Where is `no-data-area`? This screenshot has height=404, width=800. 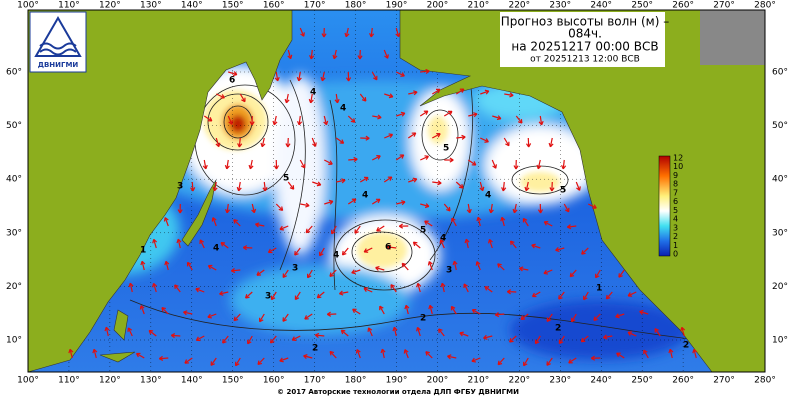 no-data-area is located at coordinates (732, 37).